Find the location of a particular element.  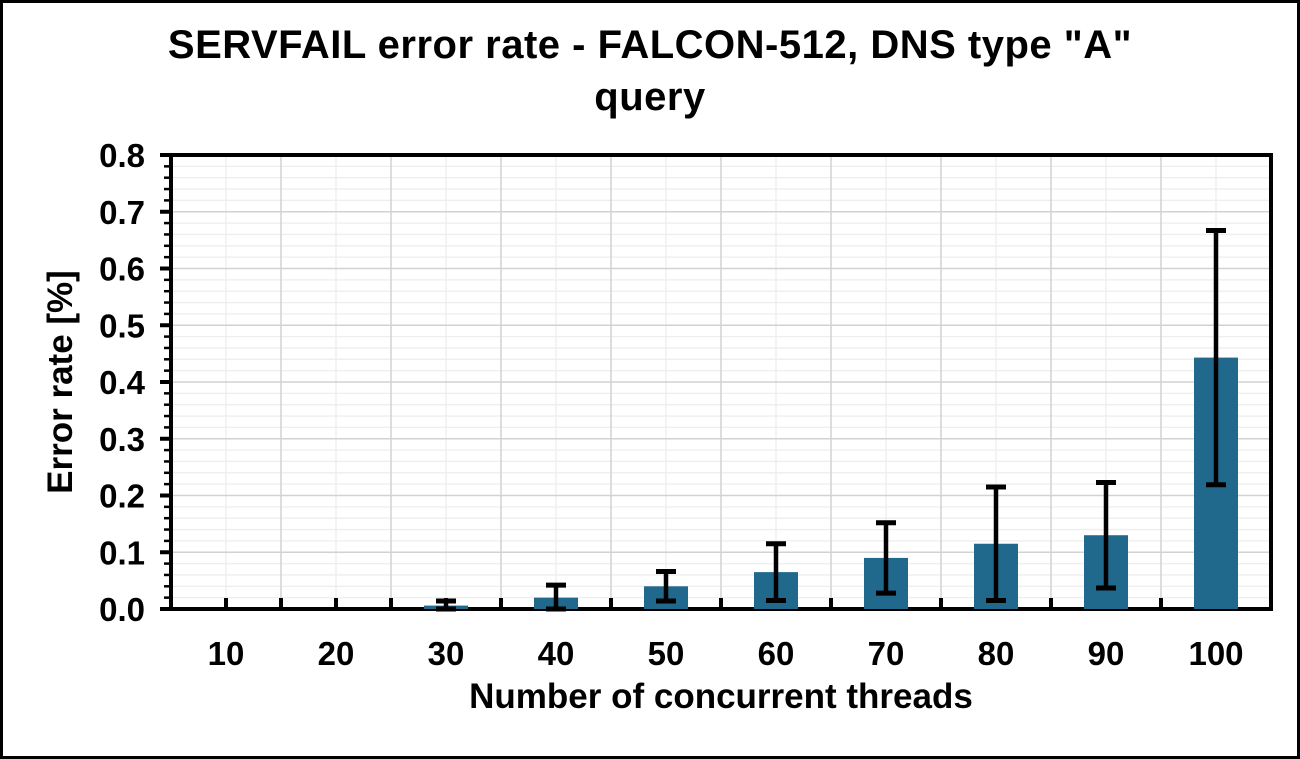

x-tick-label: 80 is located at coordinates (996, 653).